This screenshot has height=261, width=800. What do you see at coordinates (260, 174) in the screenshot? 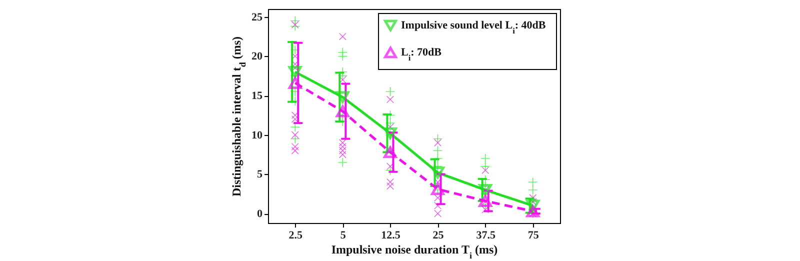
I see `y-tick-label: 5` at bounding box center [260, 174].